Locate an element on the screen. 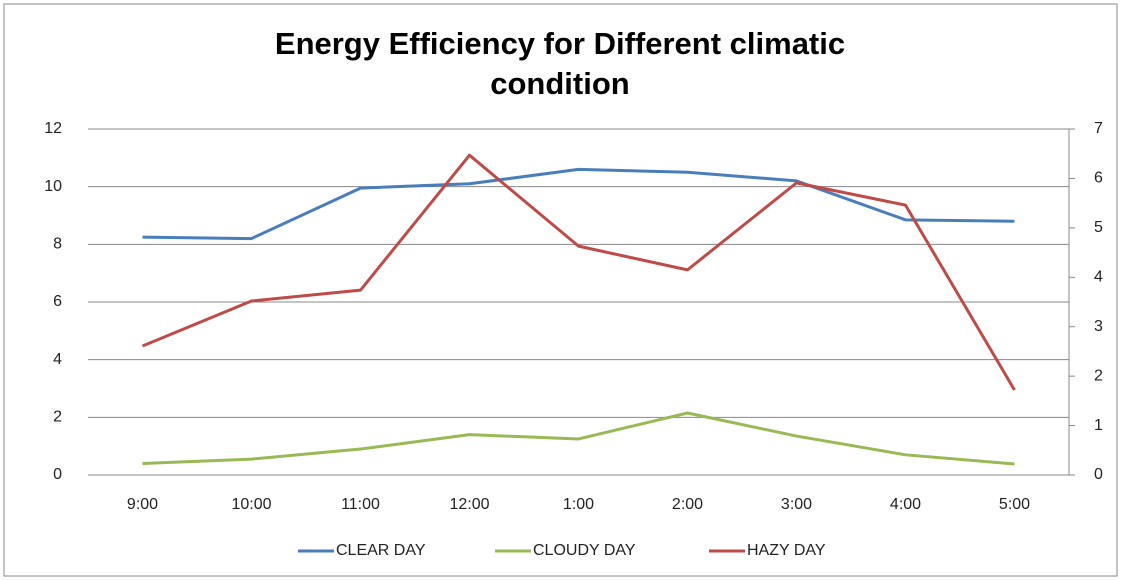 Image resolution: width=1121 pixels, height=580 pixels. y2-tick-label: 6 is located at coordinates (1098, 178).